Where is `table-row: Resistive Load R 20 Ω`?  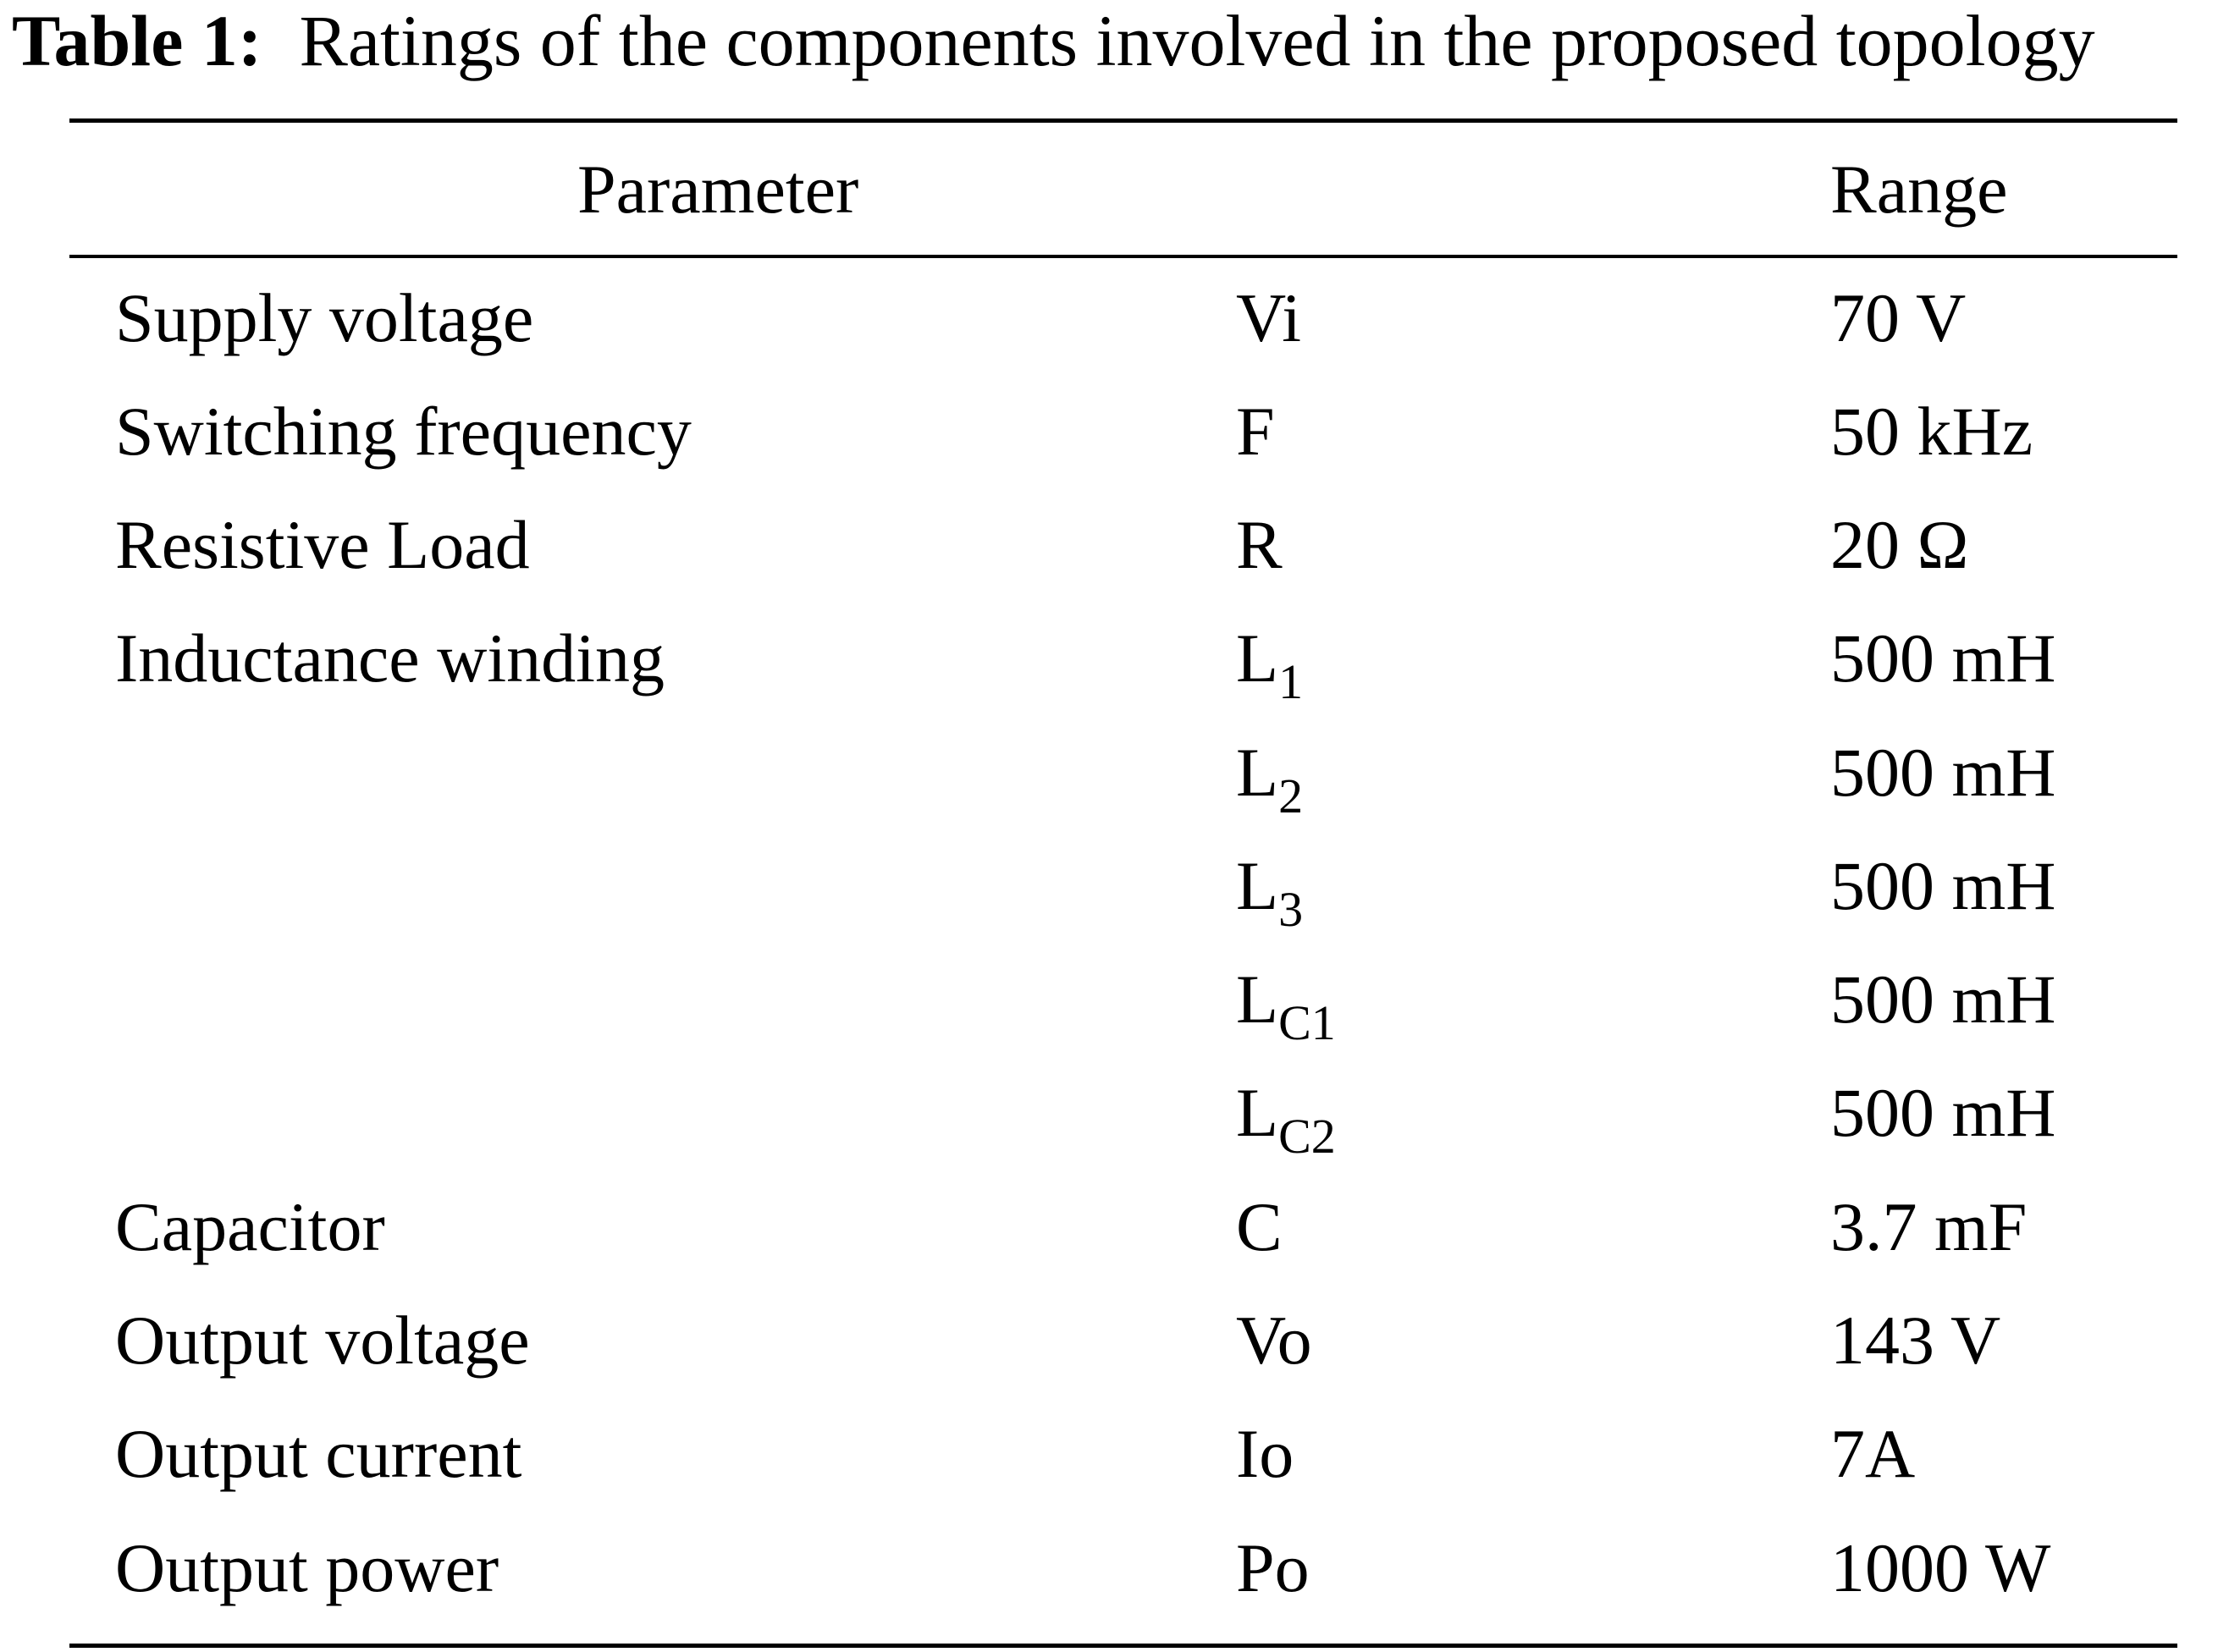 table-row: Resistive Load R 20 Ω is located at coordinates (1120, 561).